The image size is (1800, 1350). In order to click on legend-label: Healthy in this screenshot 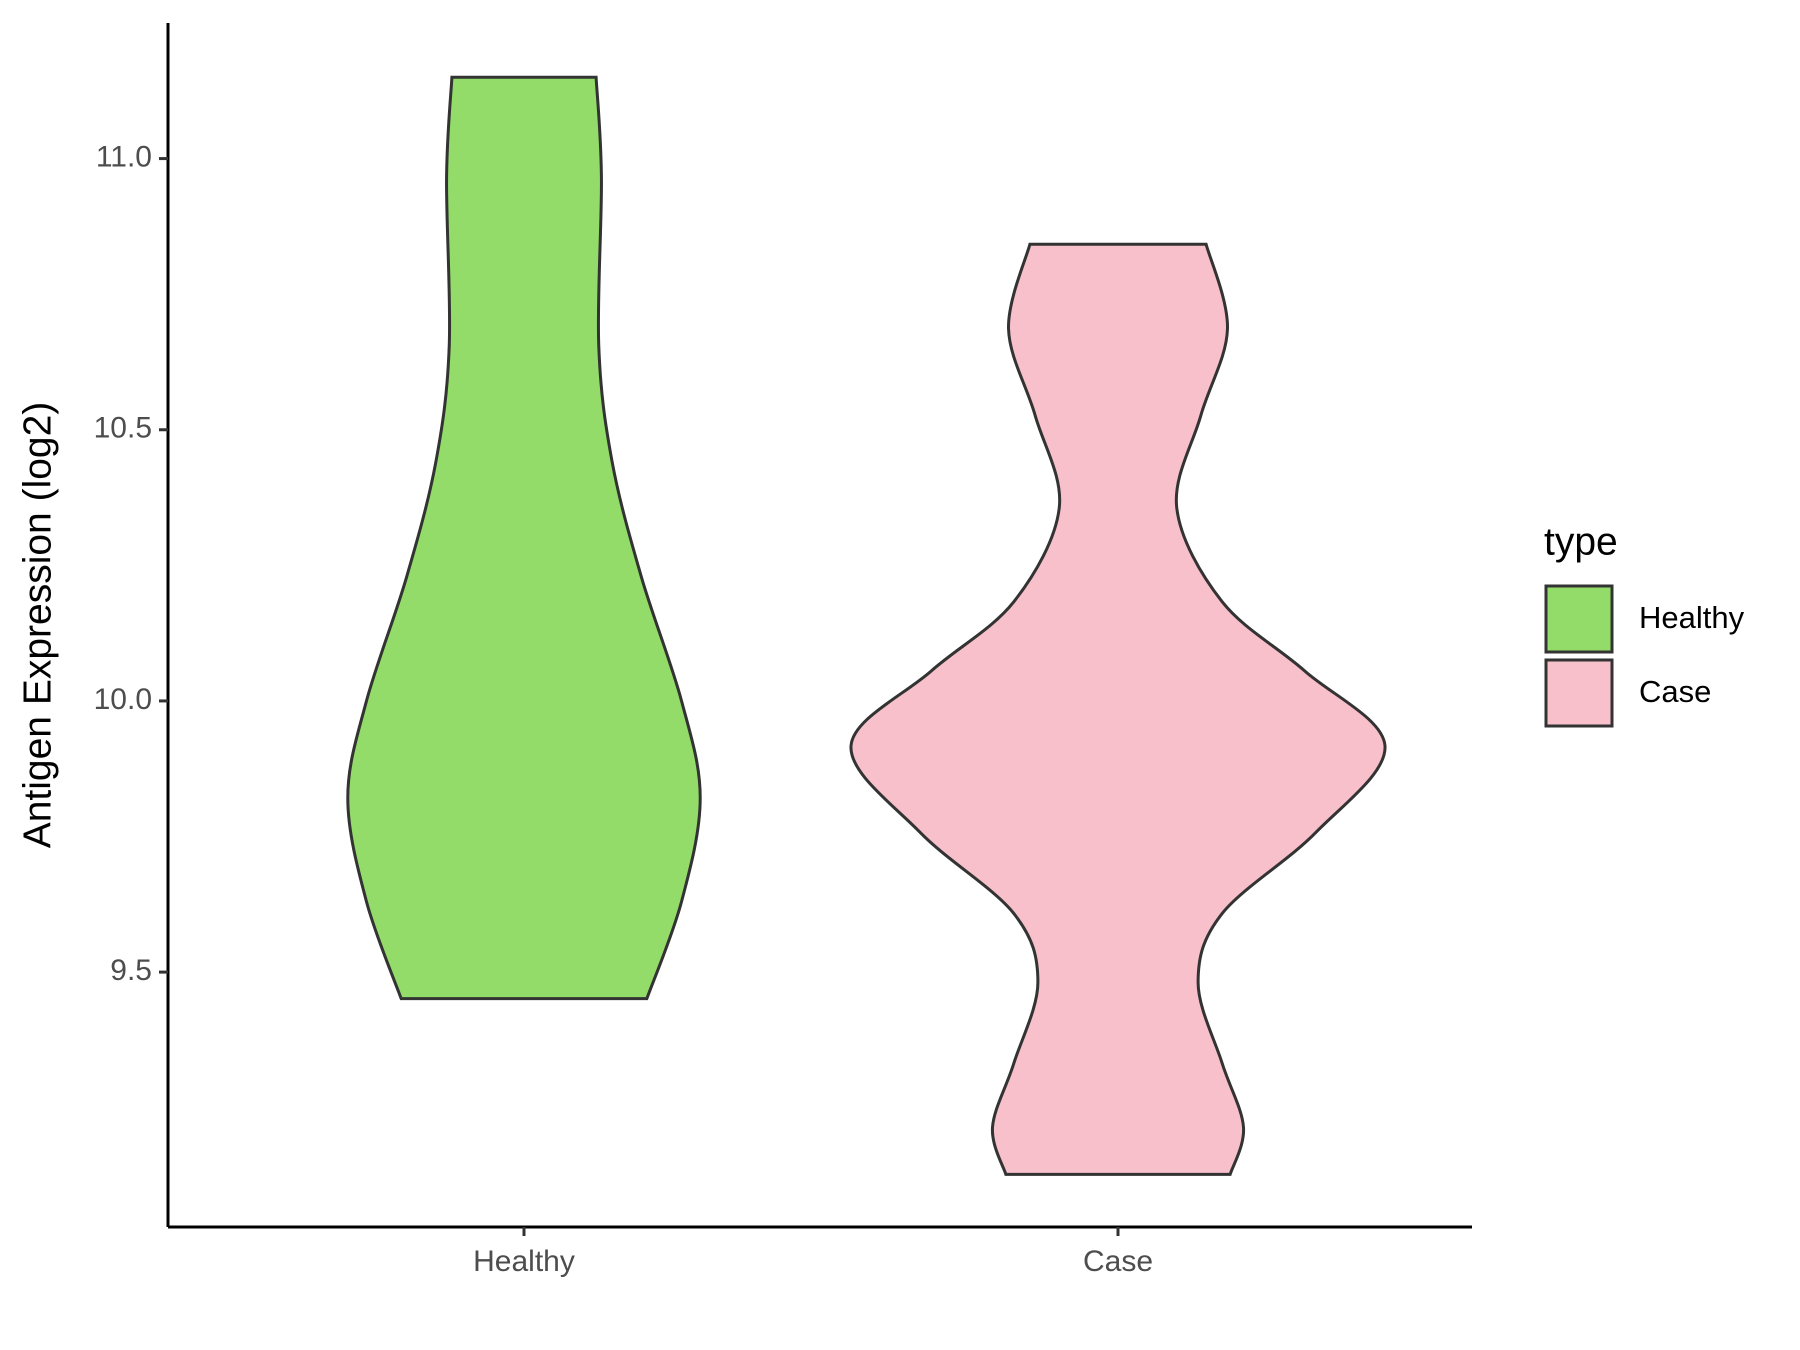, I will do `click(1692, 617)`.